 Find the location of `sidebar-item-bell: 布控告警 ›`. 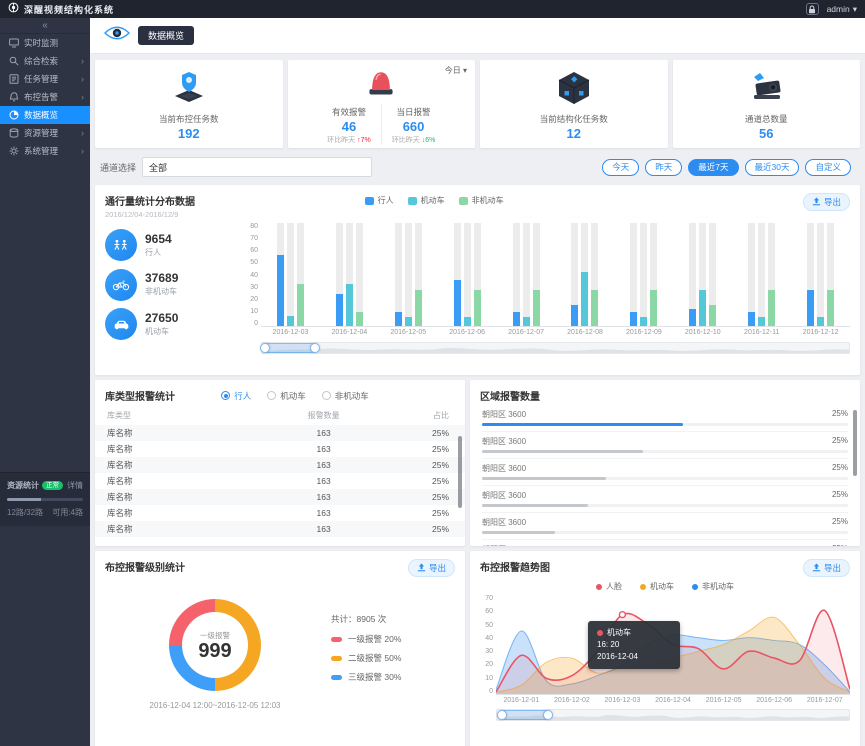

sidebar-item-bell: 布控告警 › is located at coordinates (45, 97).